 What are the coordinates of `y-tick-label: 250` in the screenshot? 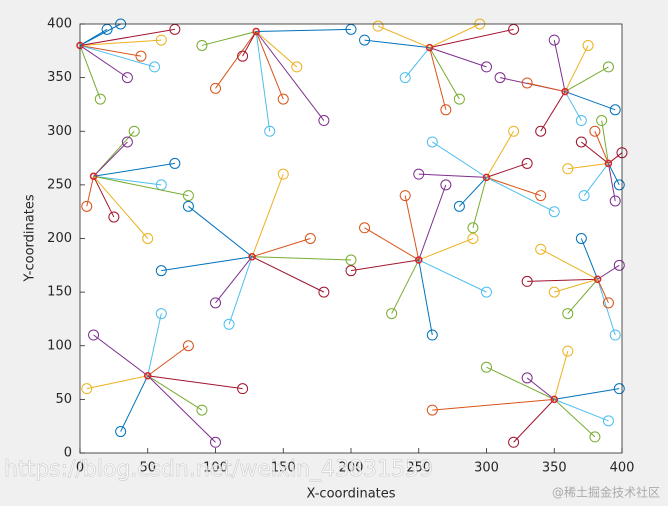 It's located at (59, 184).